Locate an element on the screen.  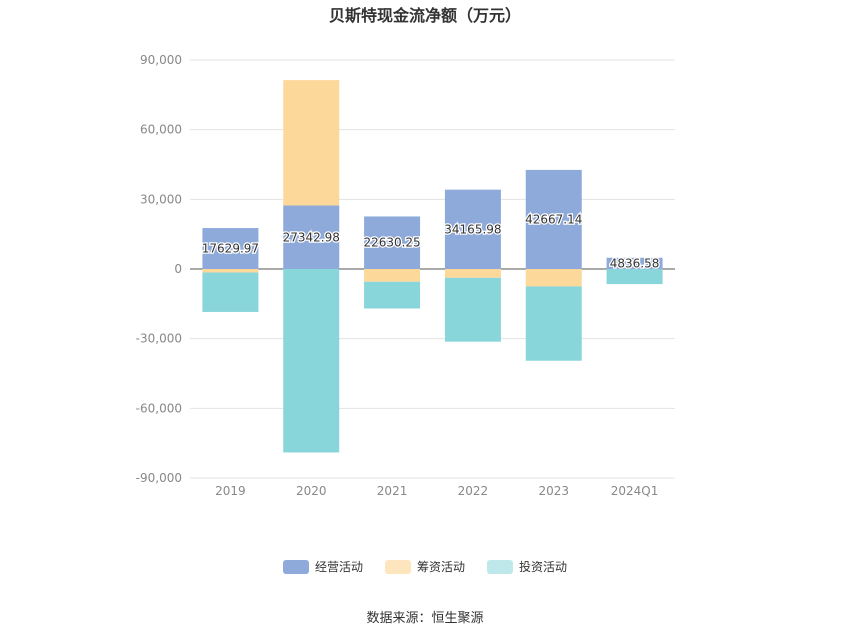
x-tick-label: 2019 is located at coordinates (230, 491).